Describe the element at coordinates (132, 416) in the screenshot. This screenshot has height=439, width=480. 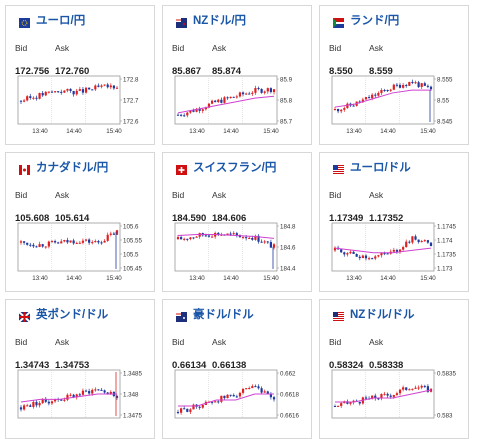
I see `y-tick-label: 1.3475` at that location.